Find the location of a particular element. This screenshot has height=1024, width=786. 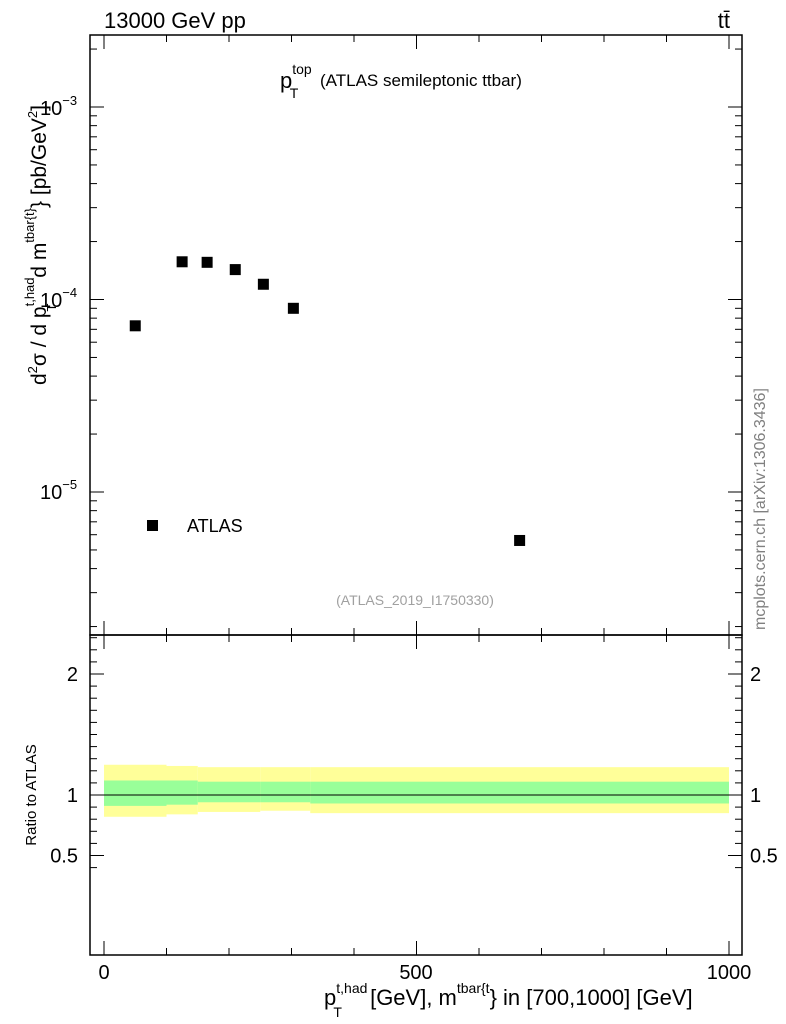

data-points is located at coordinates (327, 401).